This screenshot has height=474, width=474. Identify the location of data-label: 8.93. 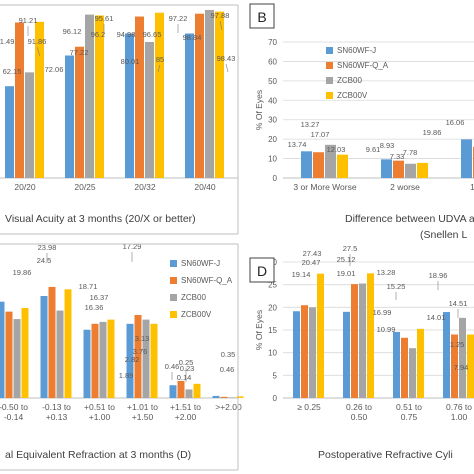
(387, 145).